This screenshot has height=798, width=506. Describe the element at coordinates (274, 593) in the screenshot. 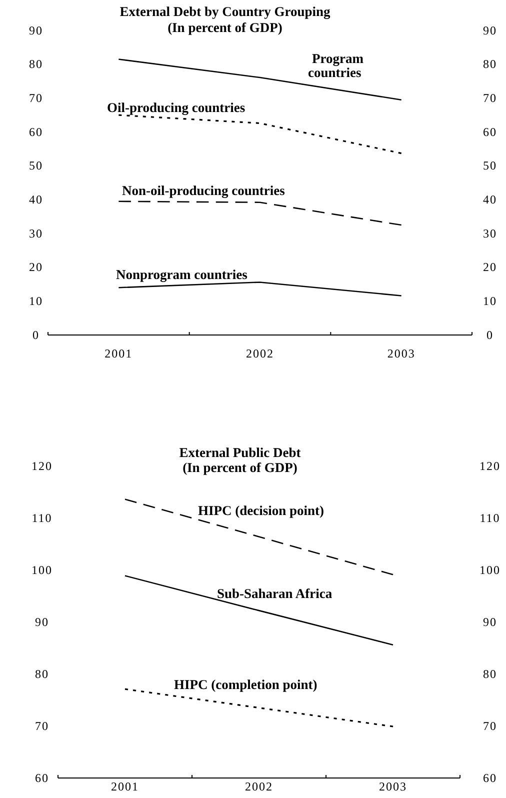

I see `series-label: Sub-Saharan Africa` at that location.